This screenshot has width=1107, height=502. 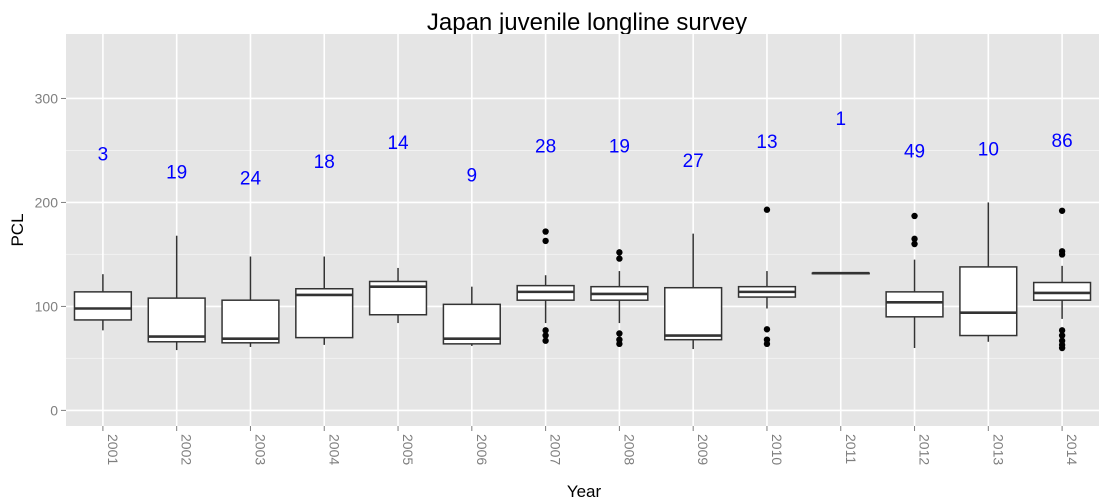 What do you see at coordinates (54, 410) in the screenshot?
I see `y-tick-label: 0` at bounding box center [54, 410].